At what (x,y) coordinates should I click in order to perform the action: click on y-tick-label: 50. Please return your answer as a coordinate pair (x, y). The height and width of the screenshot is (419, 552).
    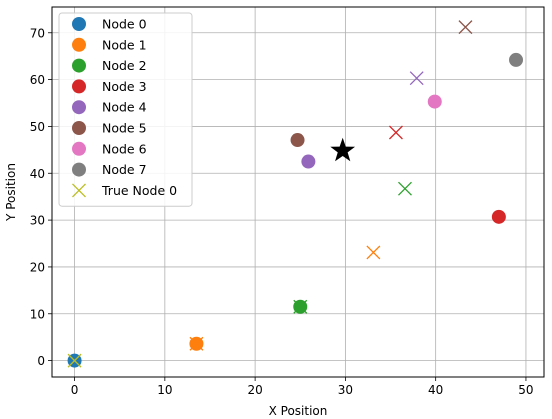
    Looking at the image, I should click on (37, 127).